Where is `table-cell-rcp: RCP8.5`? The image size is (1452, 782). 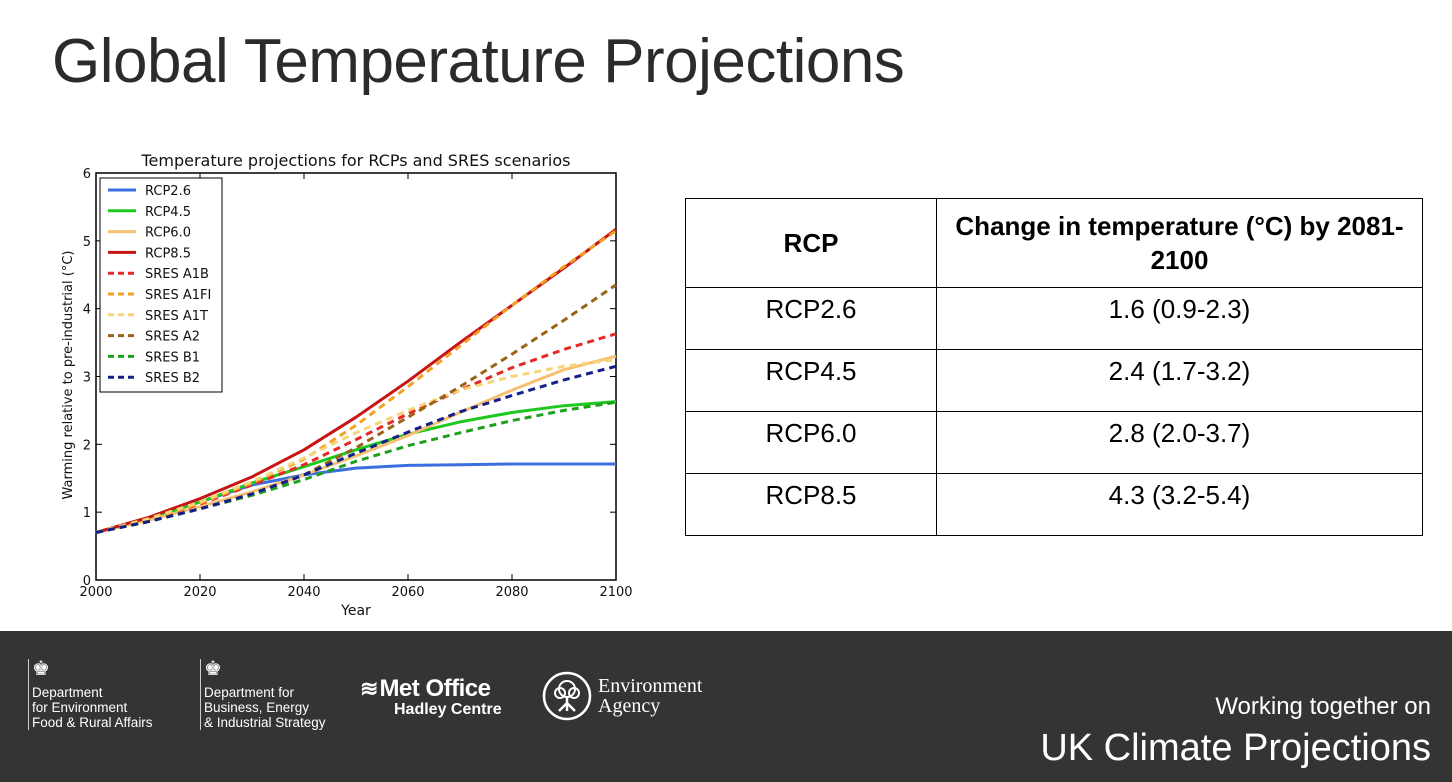 table-cell-rcp: RCP8.5 is located at coordinates (811, 504).